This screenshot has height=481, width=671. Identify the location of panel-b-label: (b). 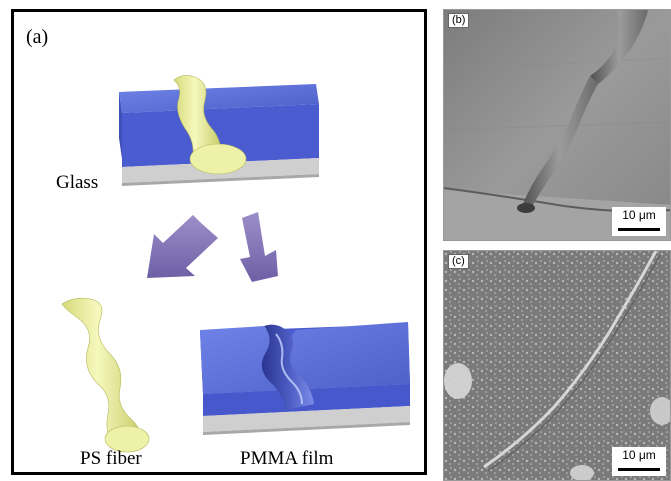
(459, 20).